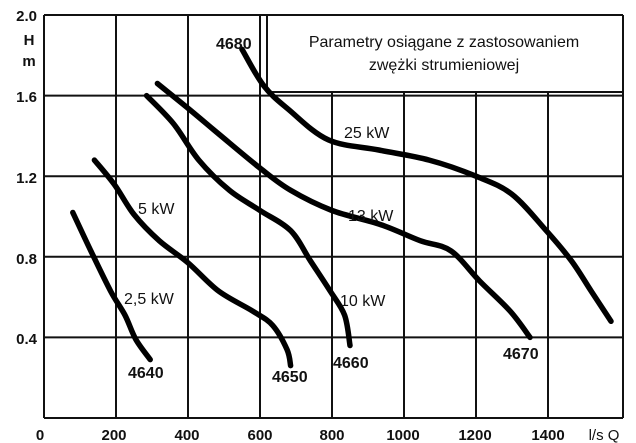  I want to click on model-label-4660: 4660, so click(351, 363).